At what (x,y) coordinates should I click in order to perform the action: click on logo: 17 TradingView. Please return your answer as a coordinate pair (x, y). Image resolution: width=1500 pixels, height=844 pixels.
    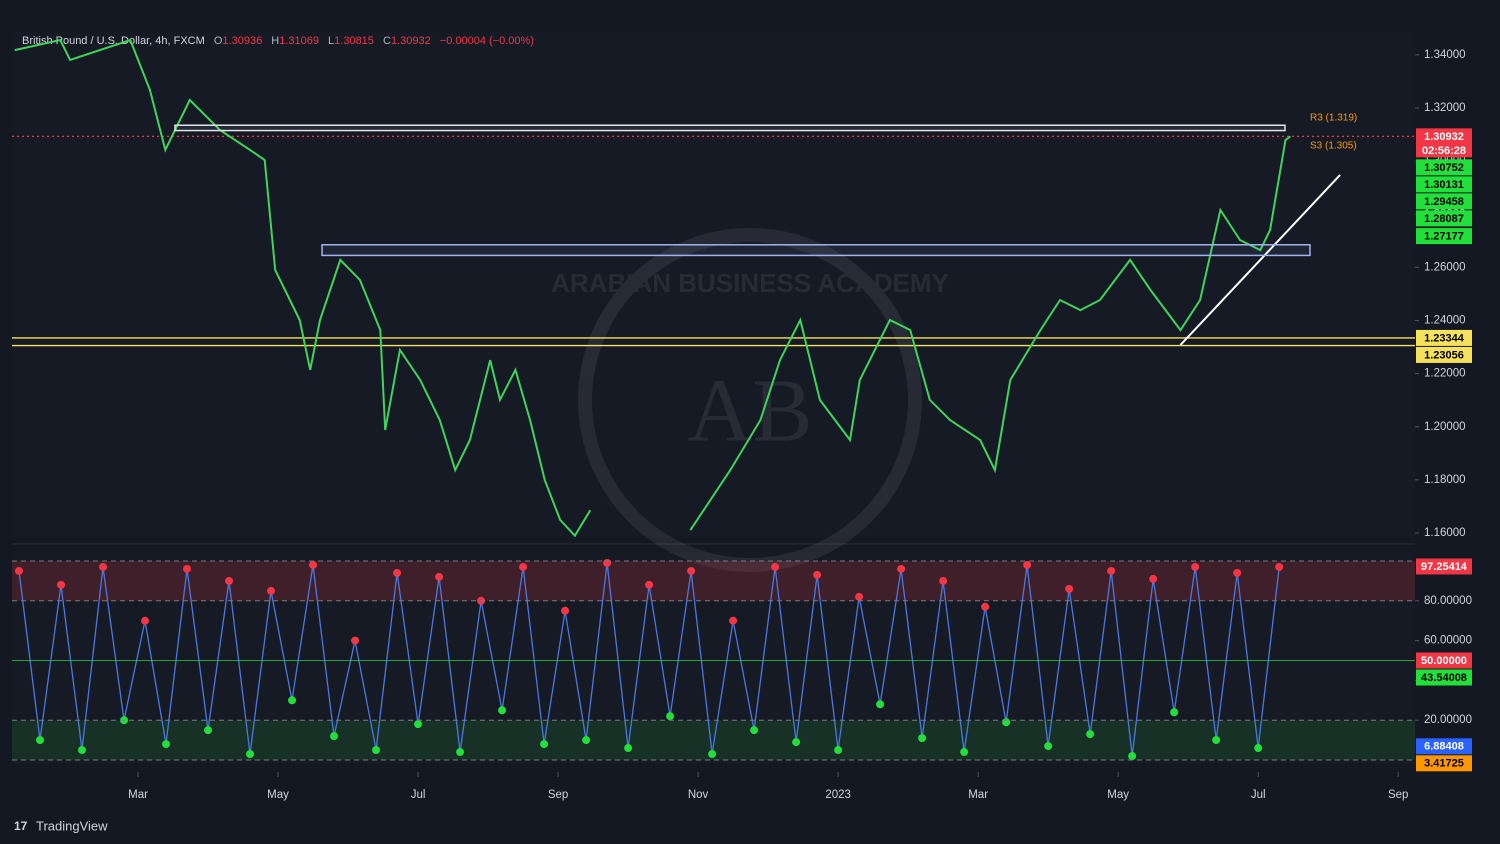
    Looking at the image, I should click on (61, 825).